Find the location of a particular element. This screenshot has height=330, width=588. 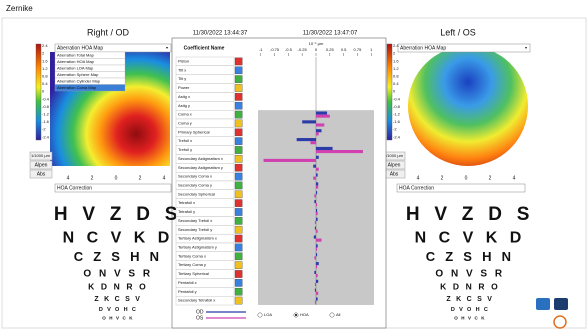

option-label: Aberration HOA Map is located at coordinates (76, 61).